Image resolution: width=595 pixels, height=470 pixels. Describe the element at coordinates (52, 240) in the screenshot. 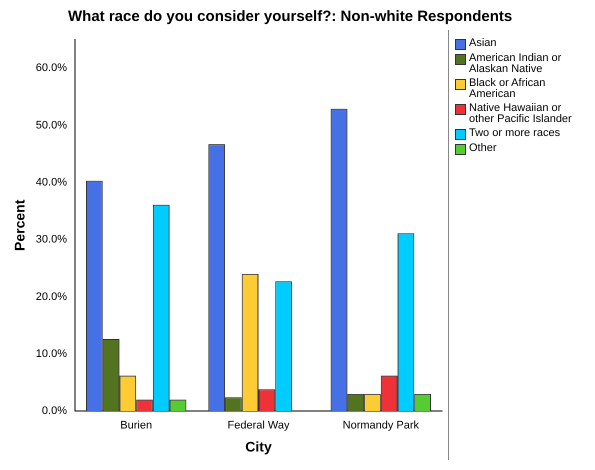

I see `y-tick-label: 30.0%` at that location.